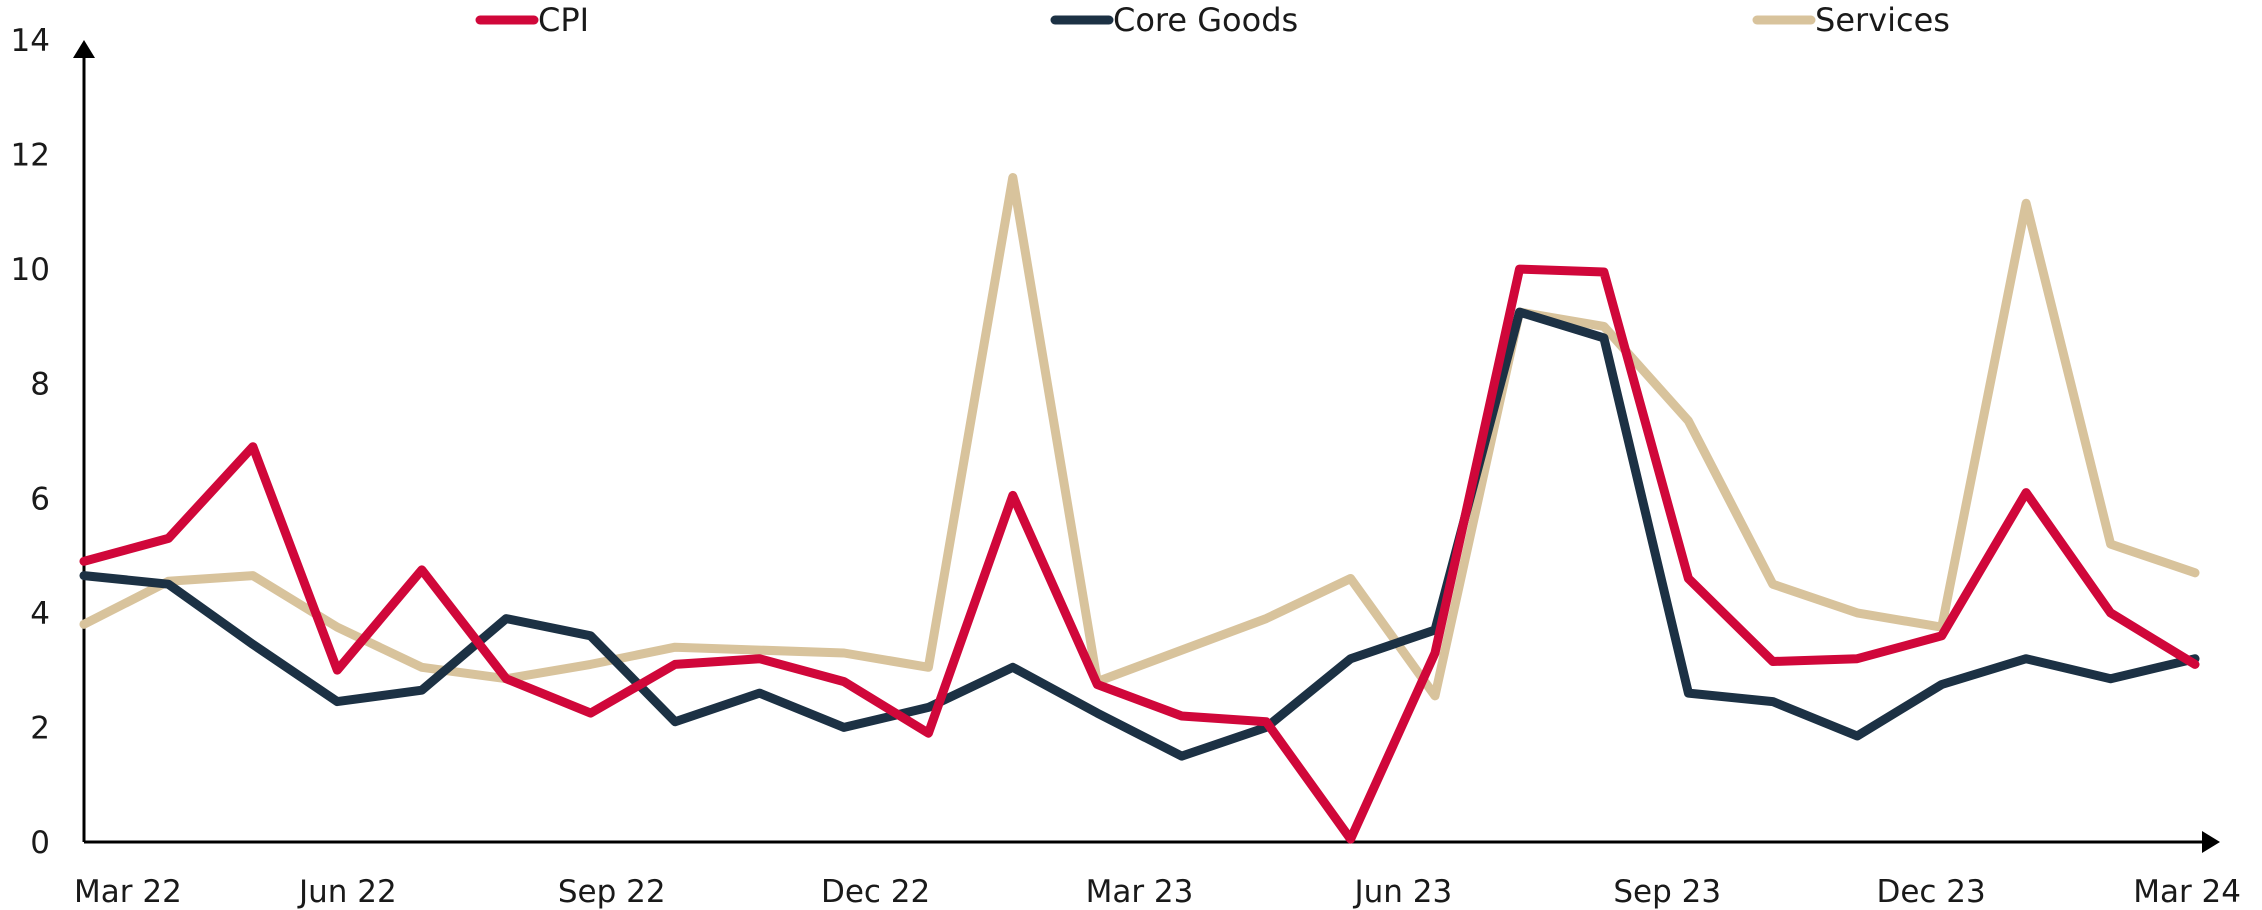 The height and width of the screenshot is (910, 2262). What do you see at coordinates (30, 270) in the screenshot?
I see `y-tick-label: 10` at bounding box center [30, 270].